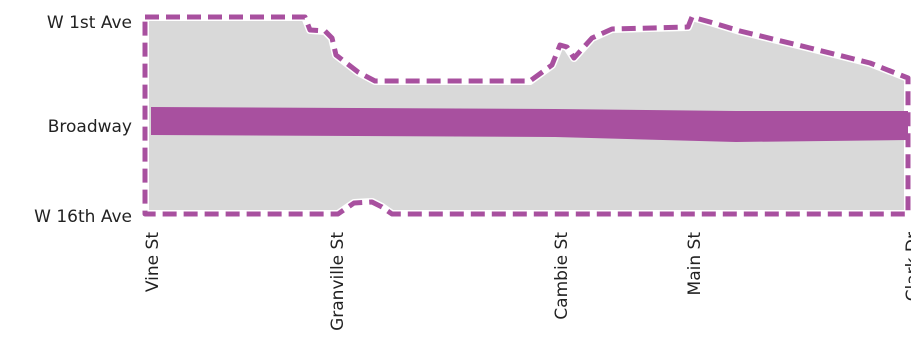  Describe the element at coordinates (89, 23) in the screenshot. I see `street-label-w-1st-ave: W 1st Ave` at that location.